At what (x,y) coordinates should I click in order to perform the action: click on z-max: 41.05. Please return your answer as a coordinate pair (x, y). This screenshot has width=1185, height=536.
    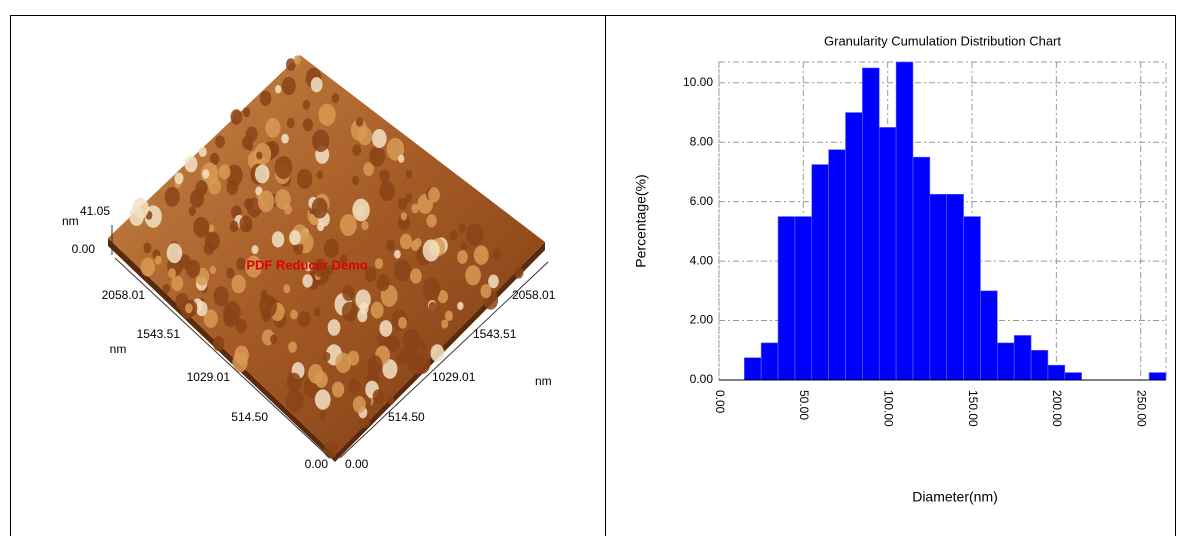
    Looking at the image, I should click on (95, 211).